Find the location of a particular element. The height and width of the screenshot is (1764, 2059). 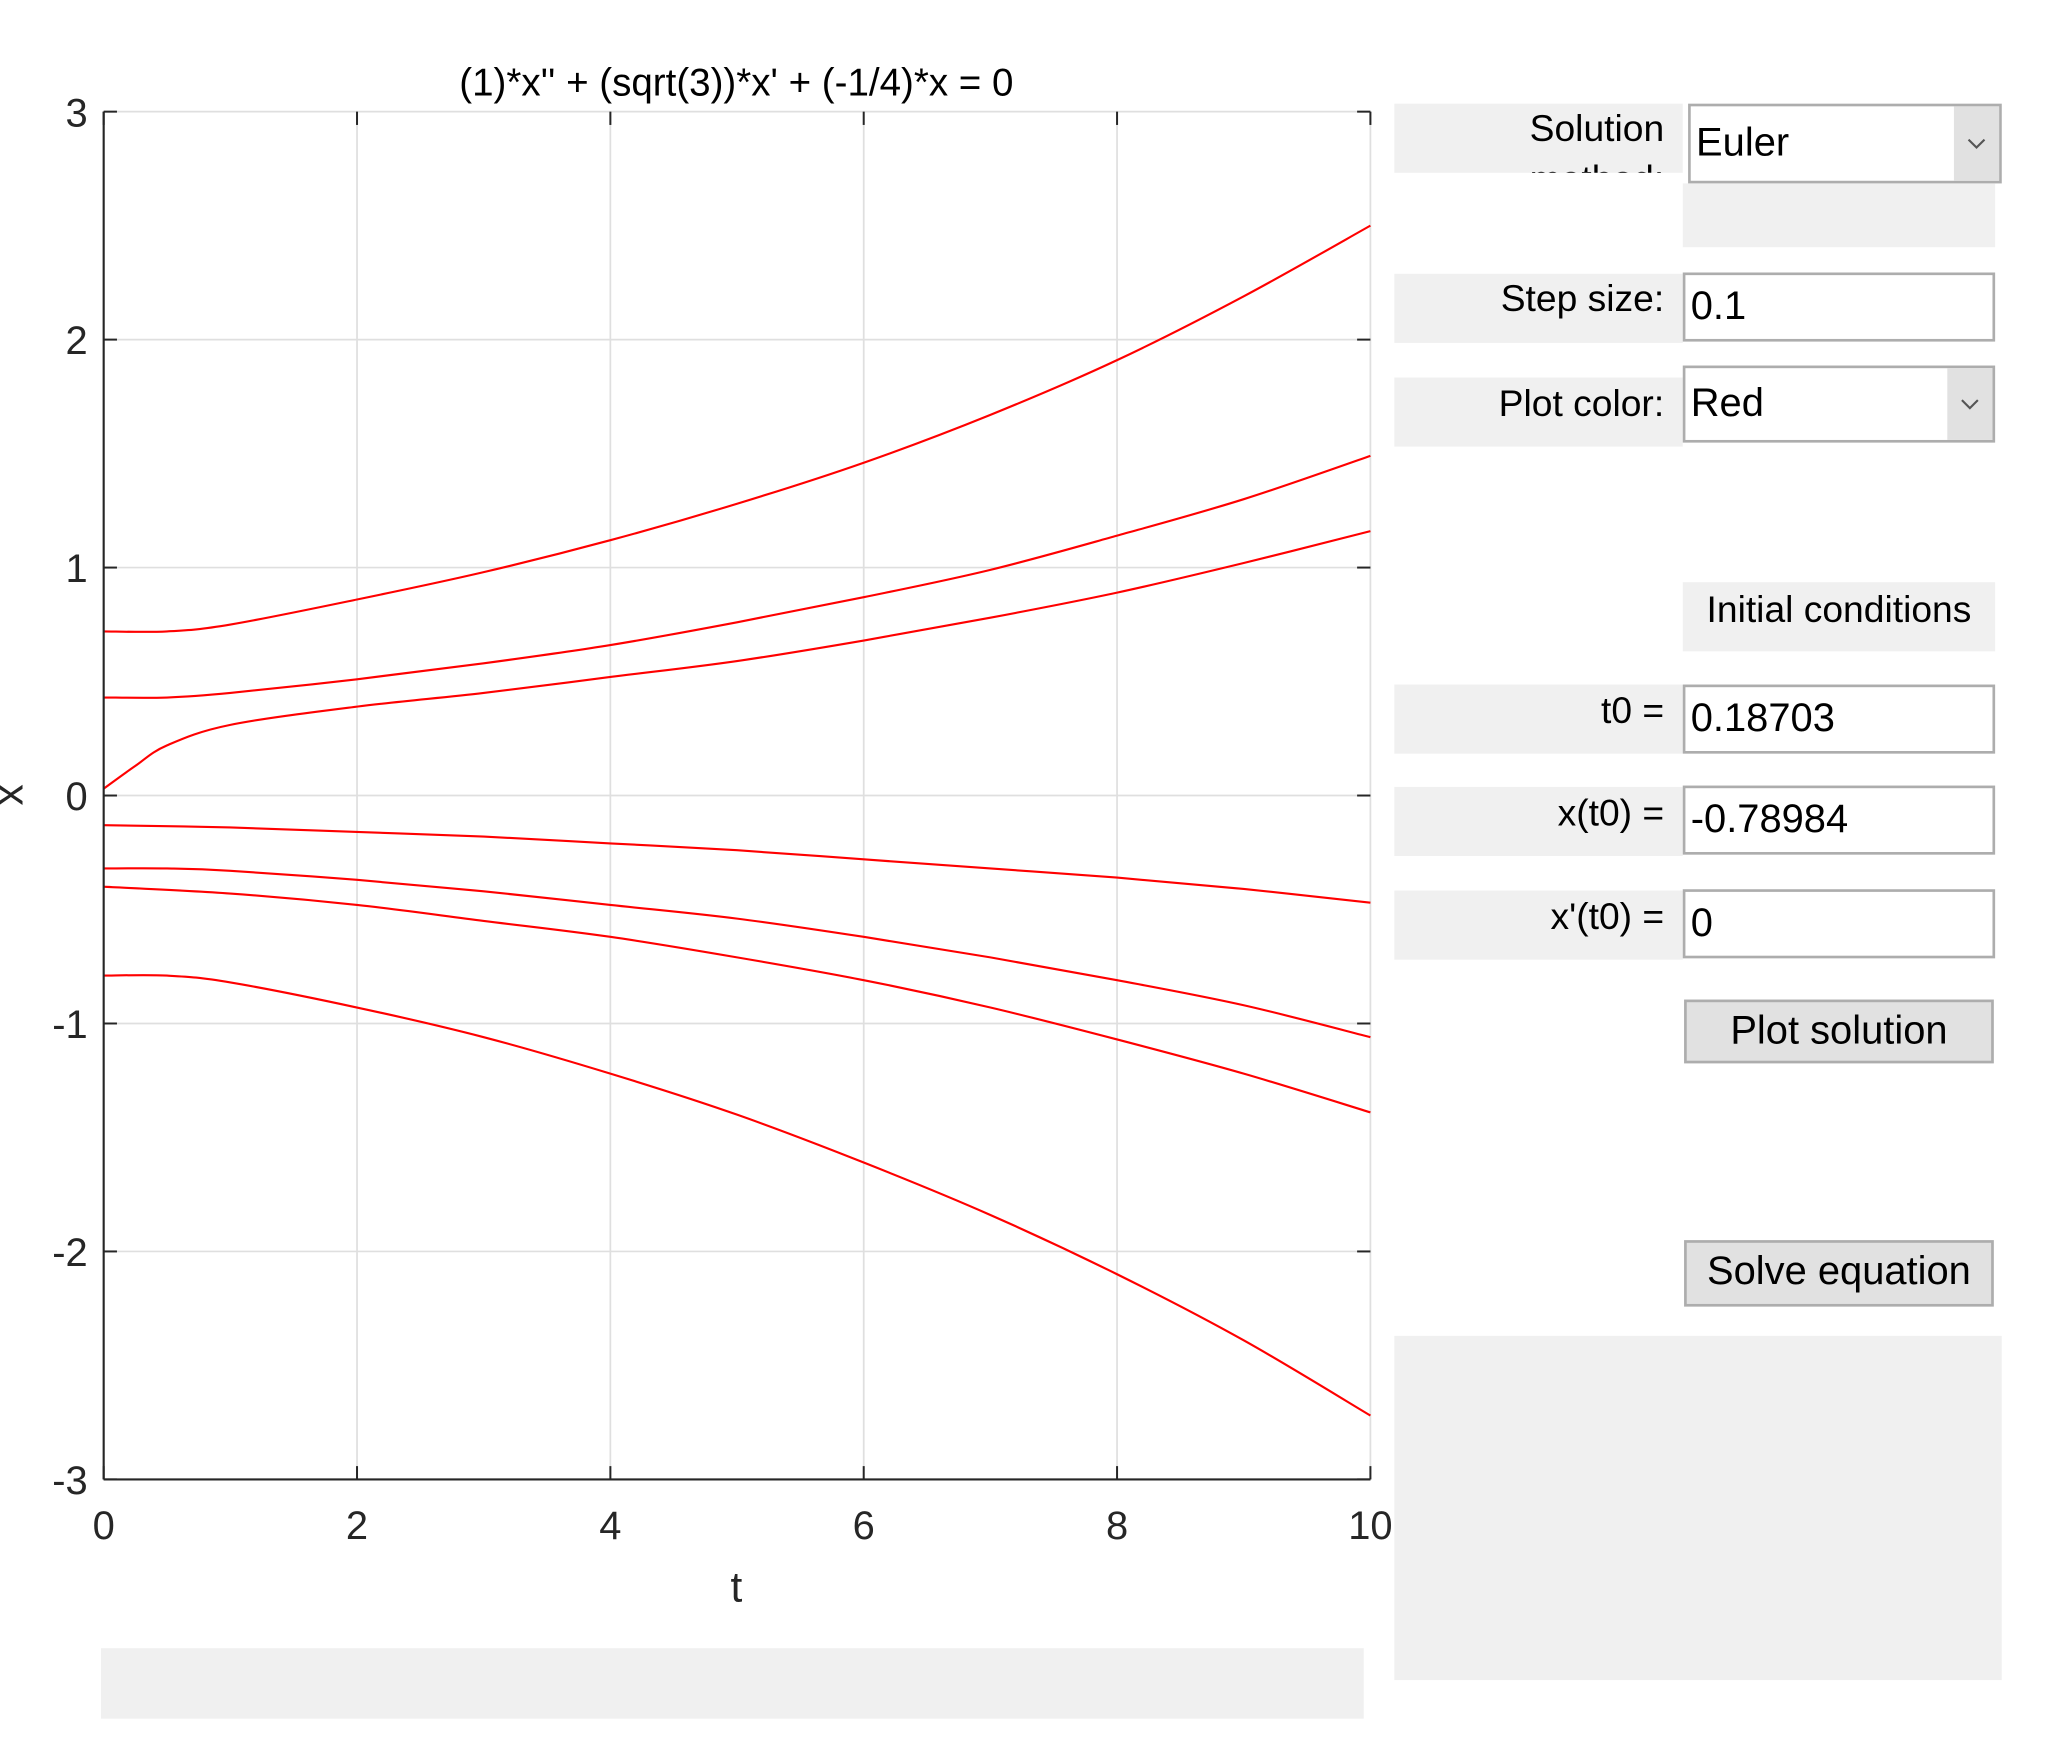

y-tick-label: -2 is located at coordinates (69, 1253).